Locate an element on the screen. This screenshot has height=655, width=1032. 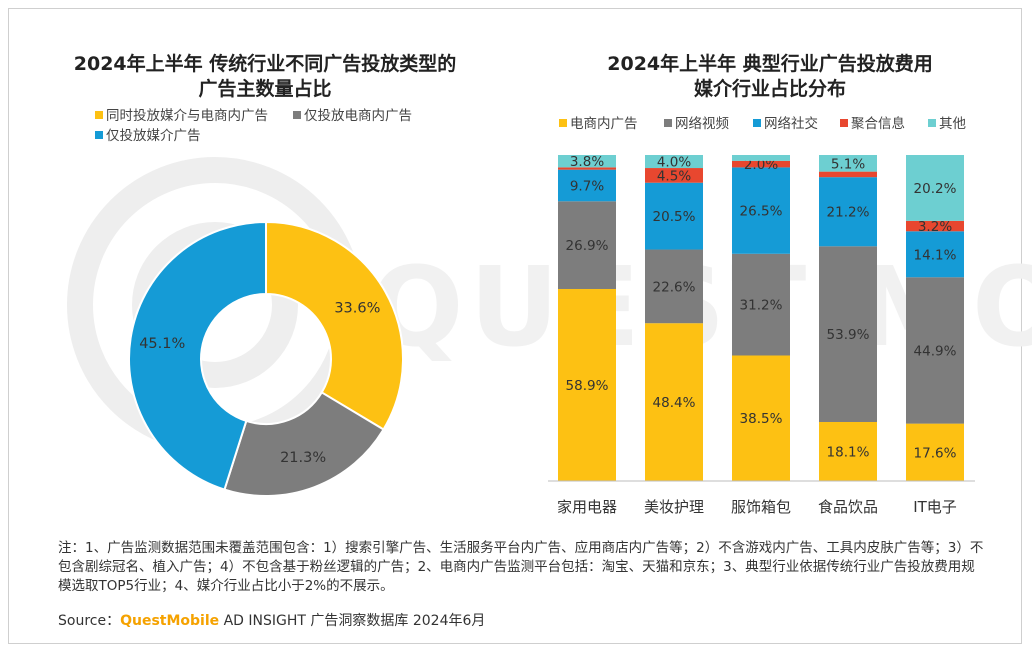
legend-label: 电商内广告 is located at coordinates (604, 124).